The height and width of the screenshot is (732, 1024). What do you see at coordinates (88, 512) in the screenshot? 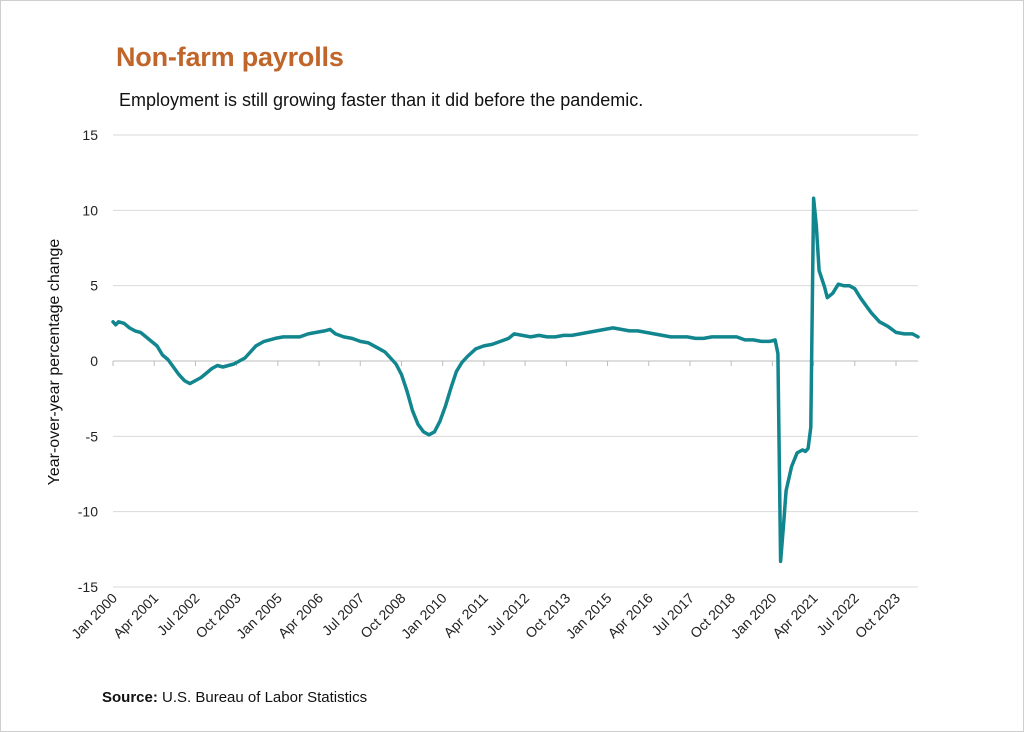
I see `y-tick-label: -10` at bounding box center [88, 512].